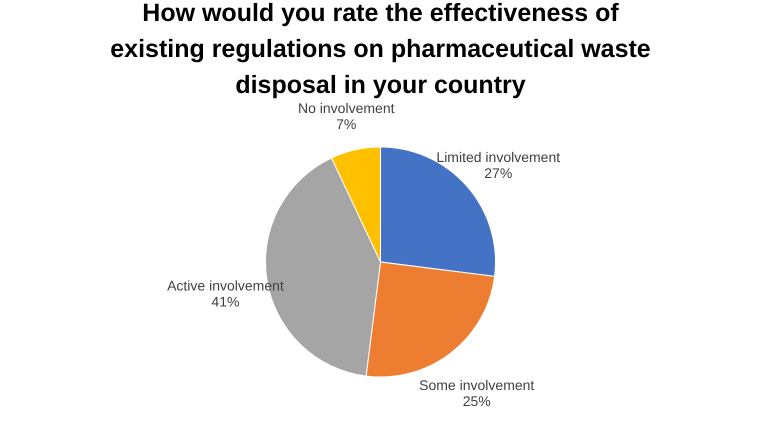 The width and height of the screenshot is (761, 423). What do you see at coordinates (225, 302) in the screenshot?
I see `data-label: 41%` at bounding box center [225, 302].